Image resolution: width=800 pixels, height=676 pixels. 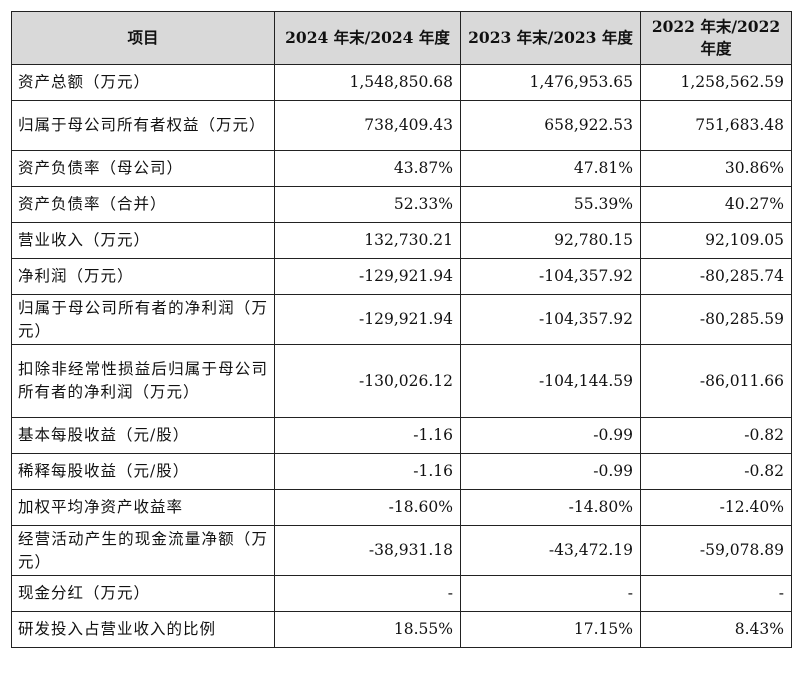 I want to click on cell-2022: -80,285.59, so click(x=716, y=319).